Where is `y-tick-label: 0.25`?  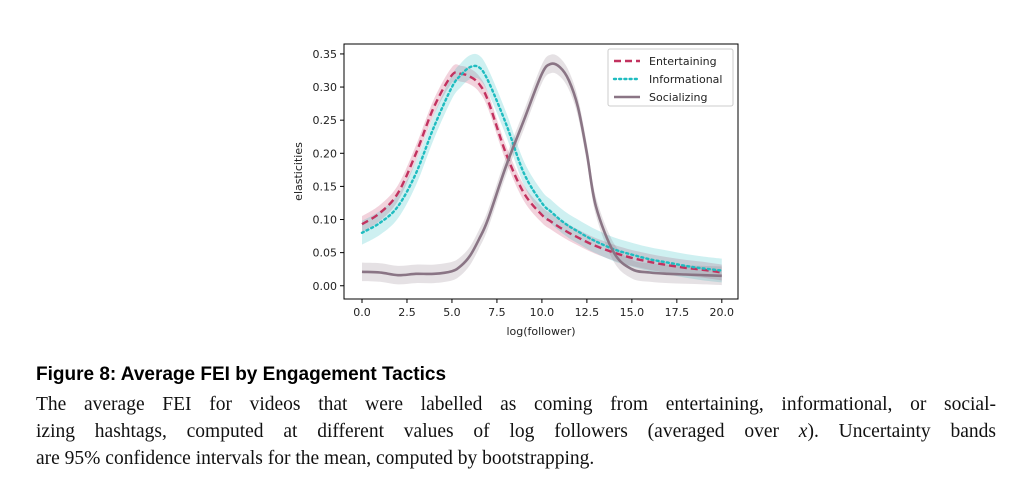
y-tick-label: 0.25 is located at coordinates (325, 120).